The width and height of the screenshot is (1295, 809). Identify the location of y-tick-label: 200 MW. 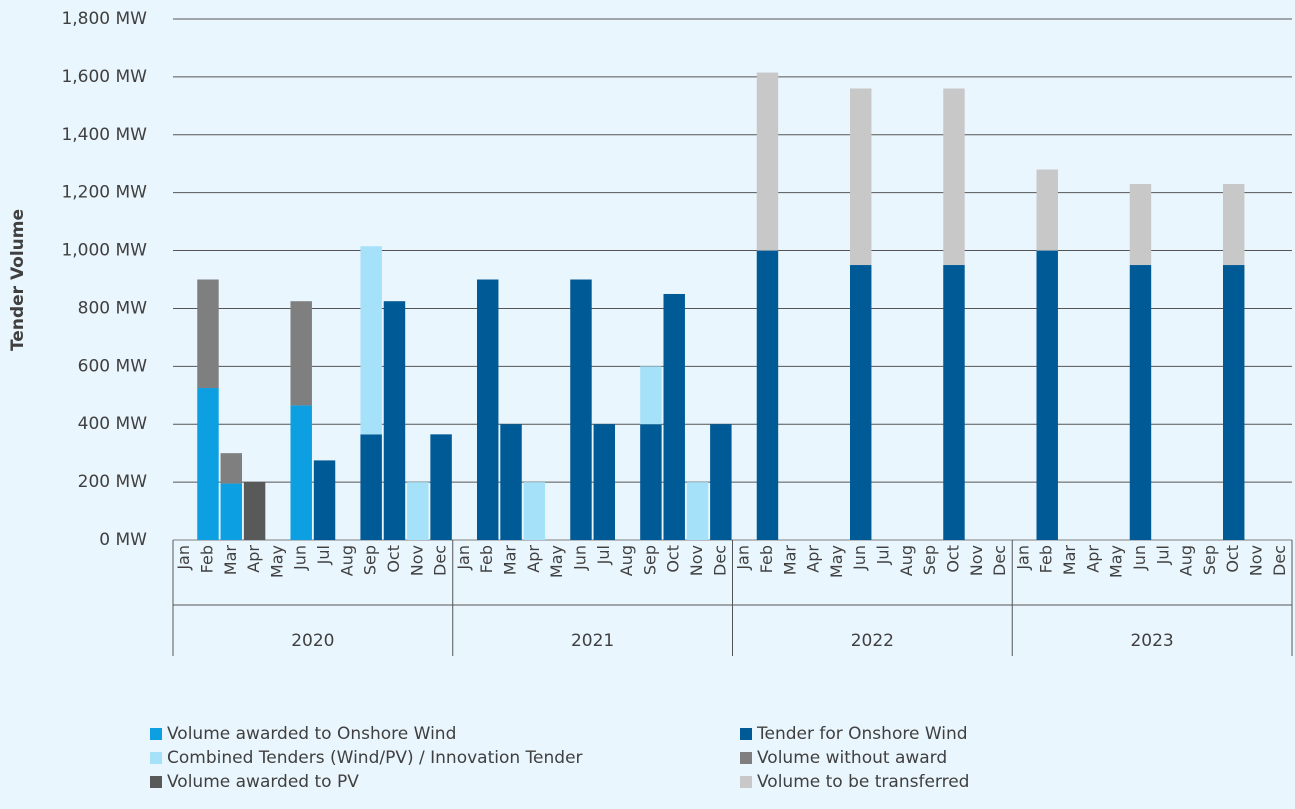
(113, 482).